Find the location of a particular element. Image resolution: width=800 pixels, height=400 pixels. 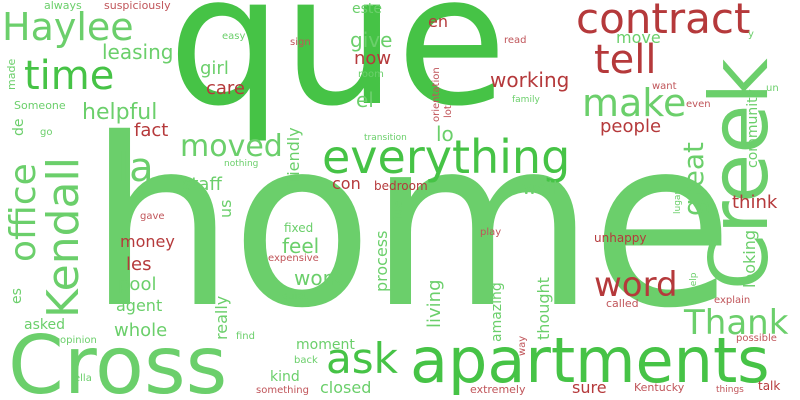

word-les: les is located at coordinates (139, 264).